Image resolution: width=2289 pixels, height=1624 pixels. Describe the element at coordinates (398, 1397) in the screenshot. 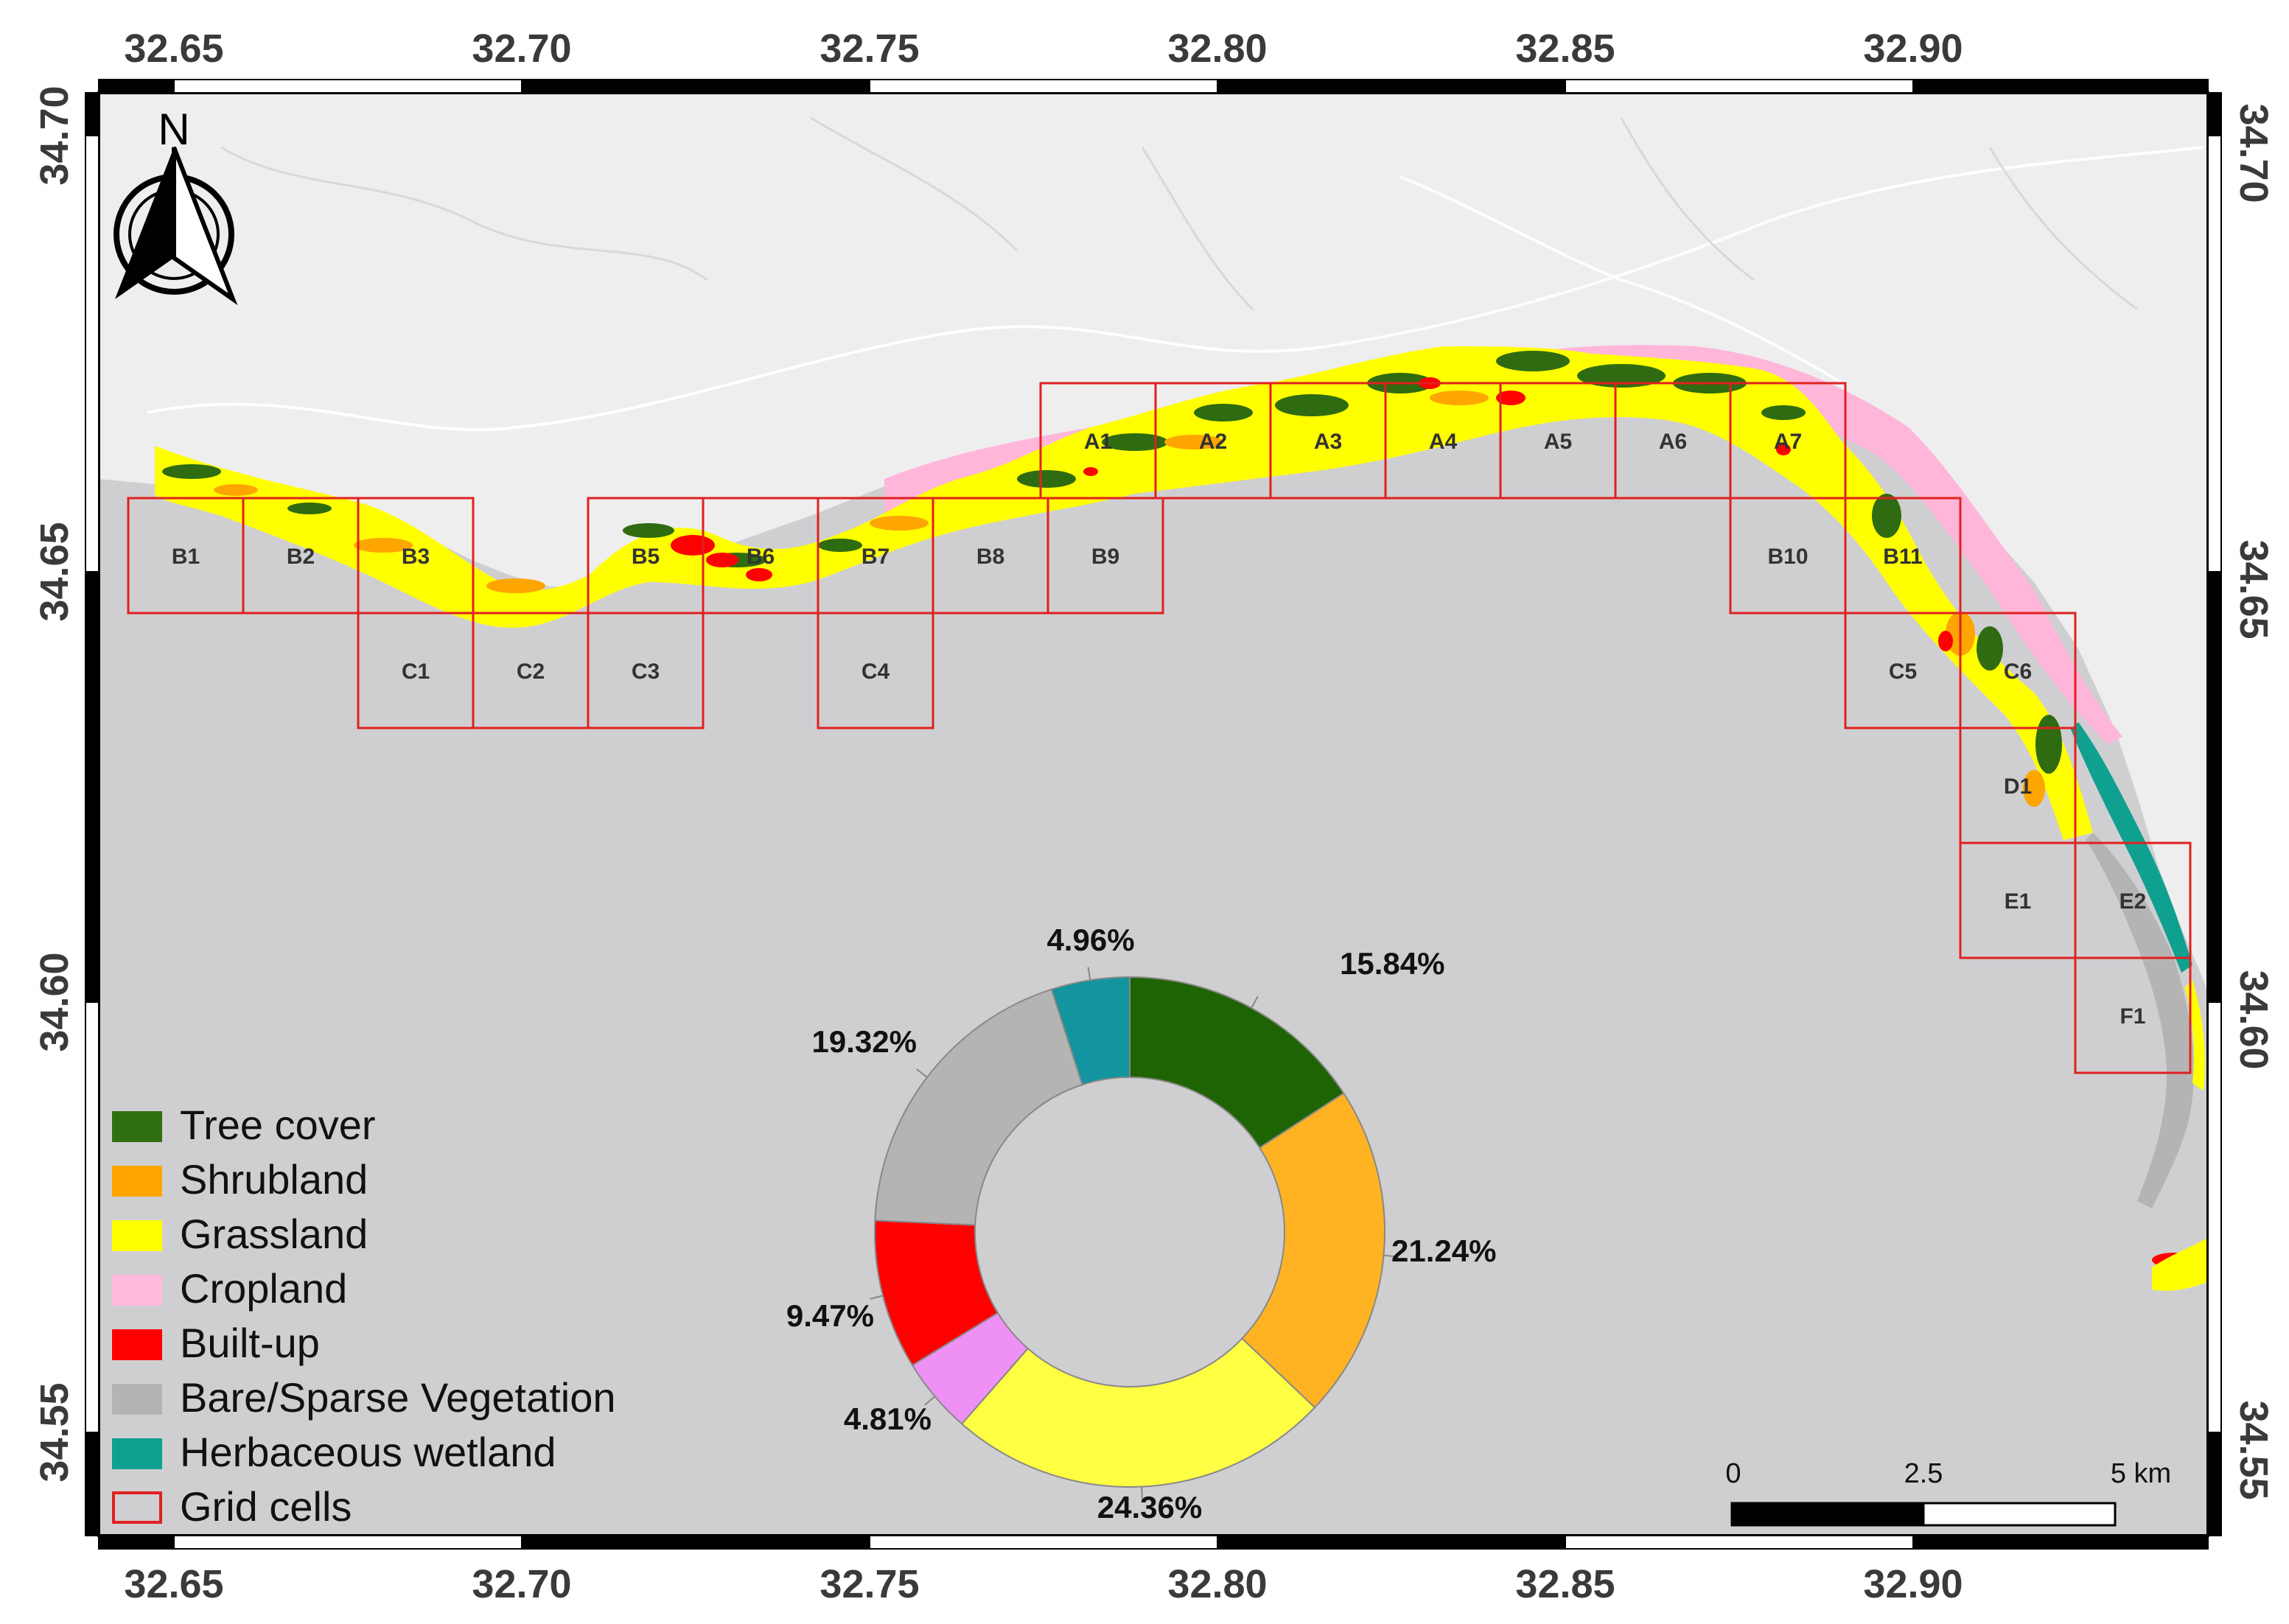

I see `legend-label: Bare/Sparse Vegetation` at that location.